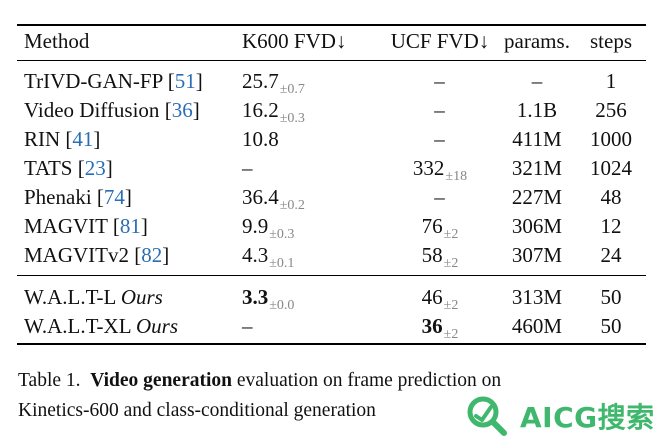 This screenshot has height=448, width=657. Describe the element at coordinates (537, 226) in the screenshot. I see `params-cell: 306M` at that location.